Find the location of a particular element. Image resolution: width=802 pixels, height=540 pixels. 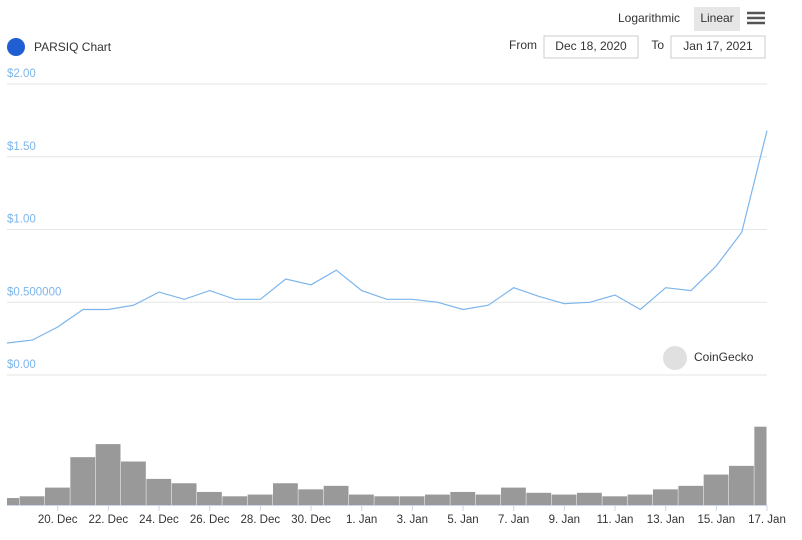

linear-button-bg is located at coordinates (717, 19).